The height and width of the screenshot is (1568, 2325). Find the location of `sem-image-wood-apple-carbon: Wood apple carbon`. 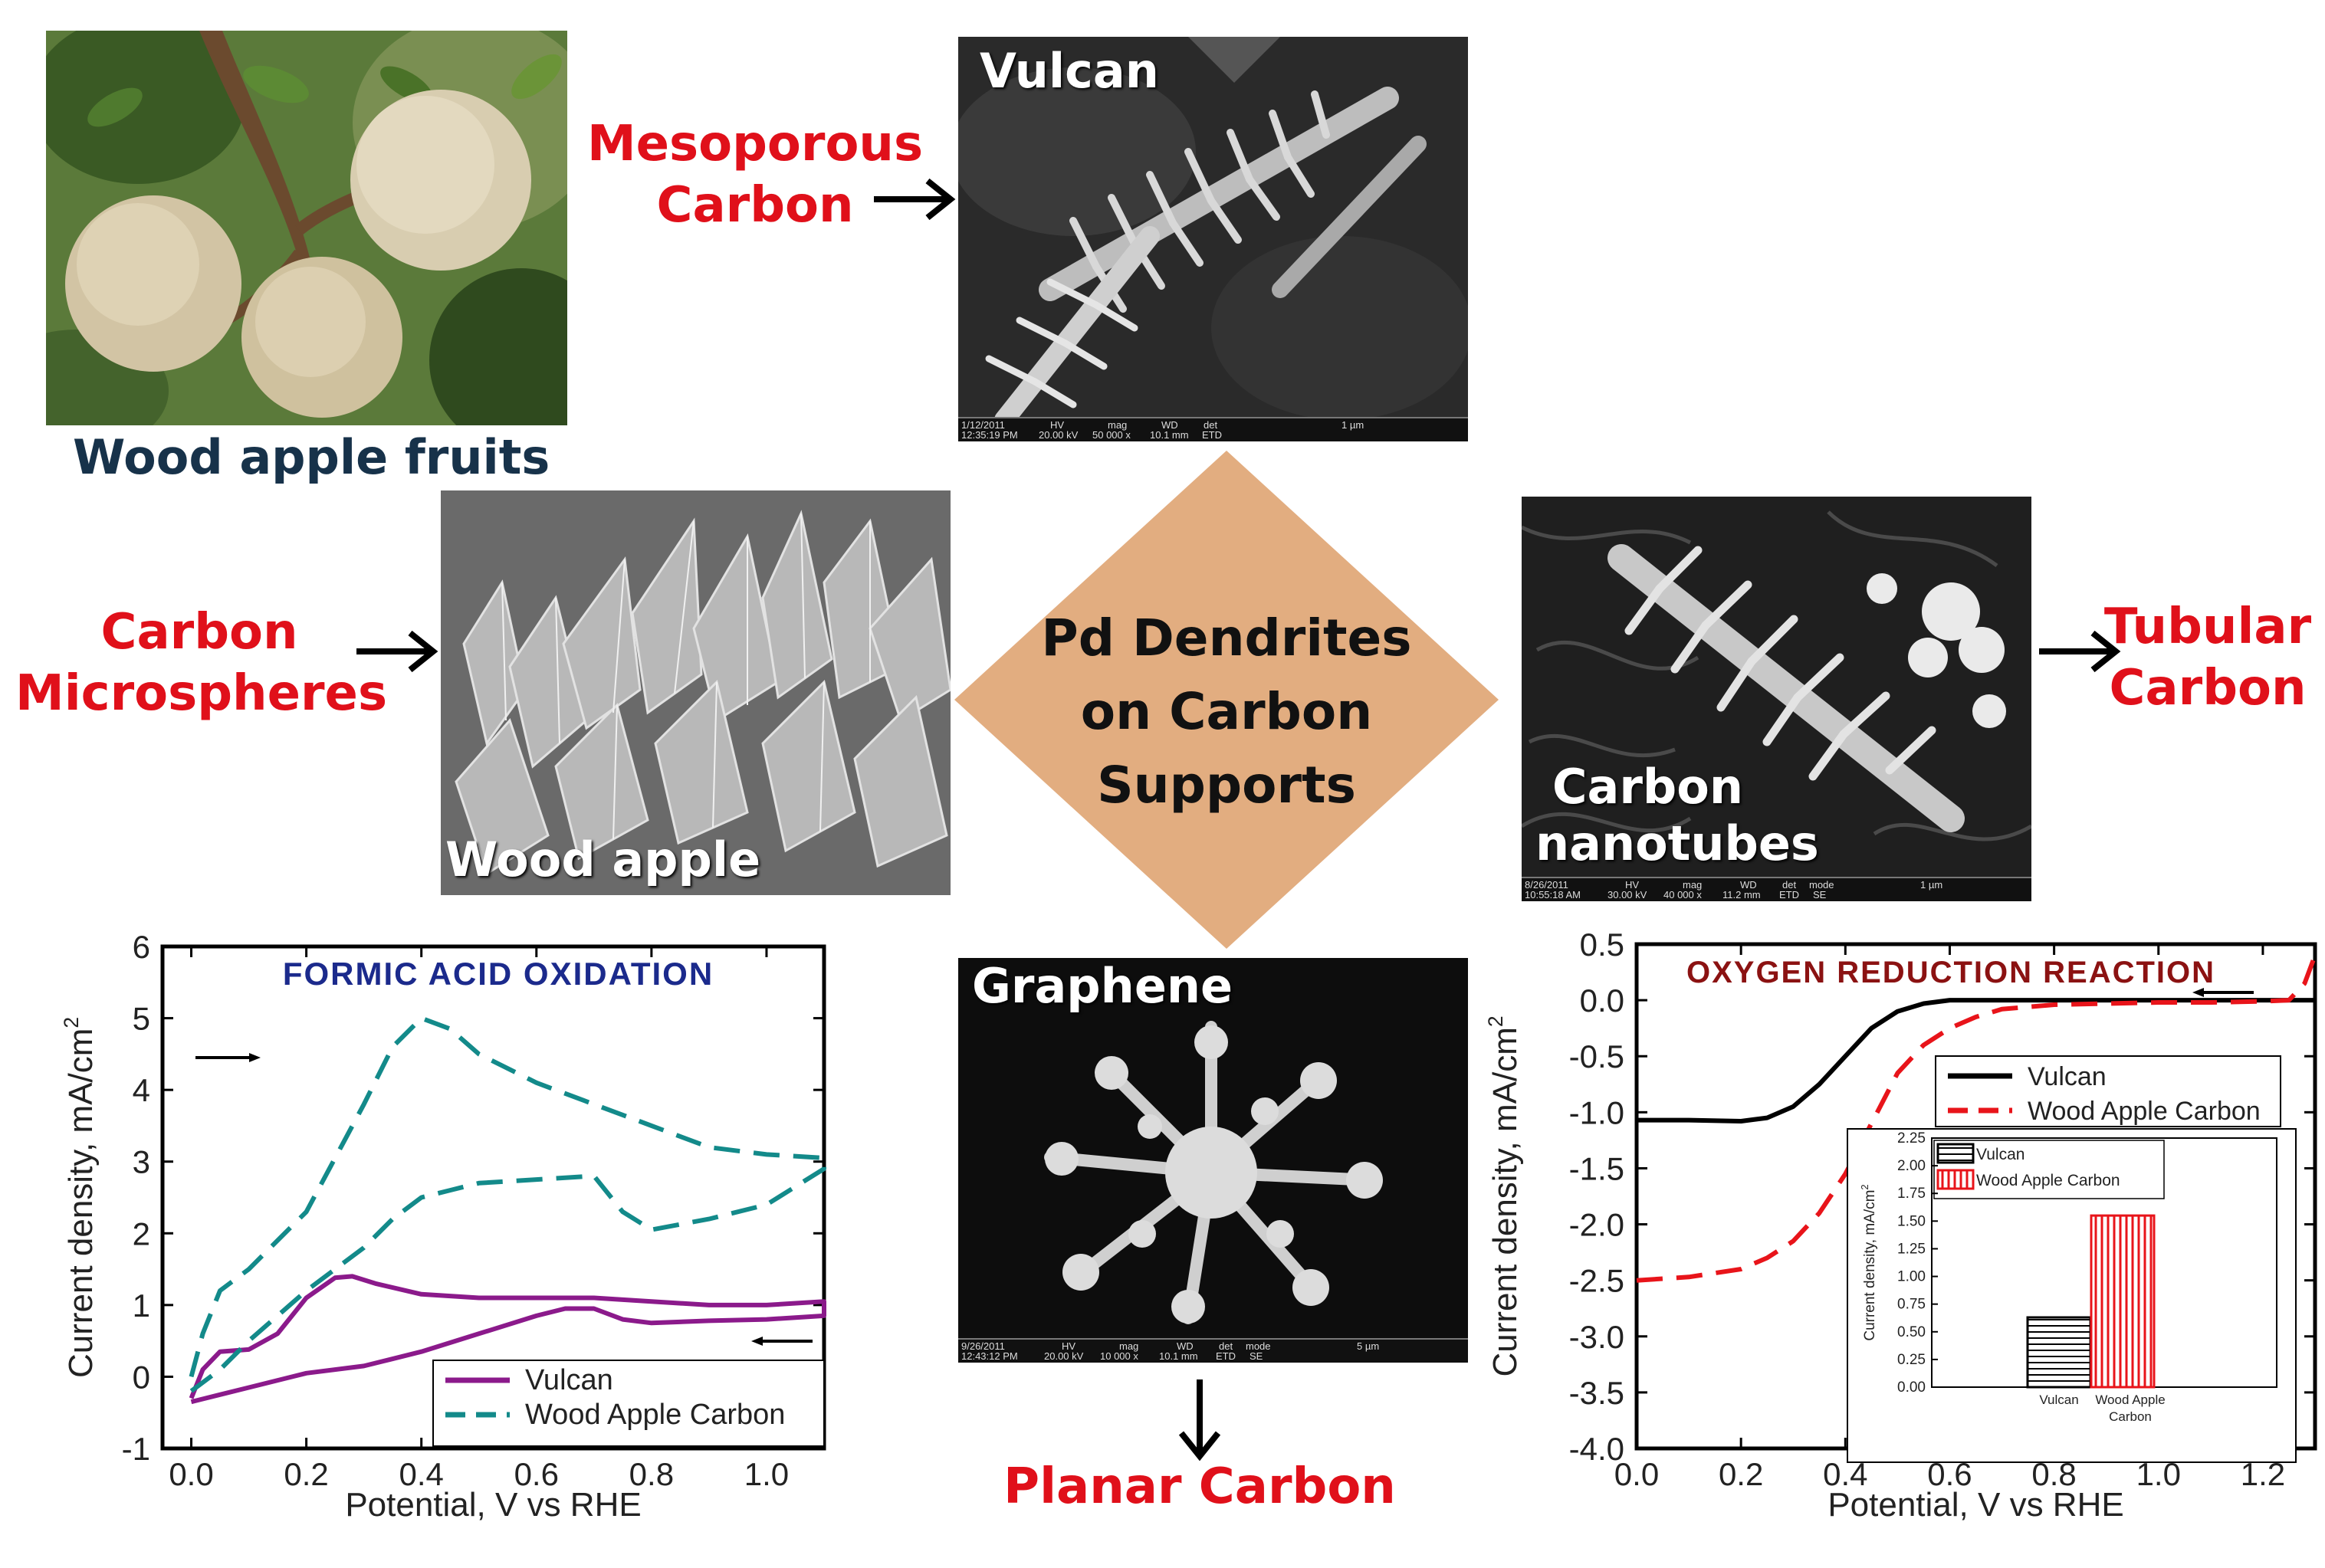

sem-image-wood-apple-carbon: Wood apple carbon is located at coordinates (696, 692).